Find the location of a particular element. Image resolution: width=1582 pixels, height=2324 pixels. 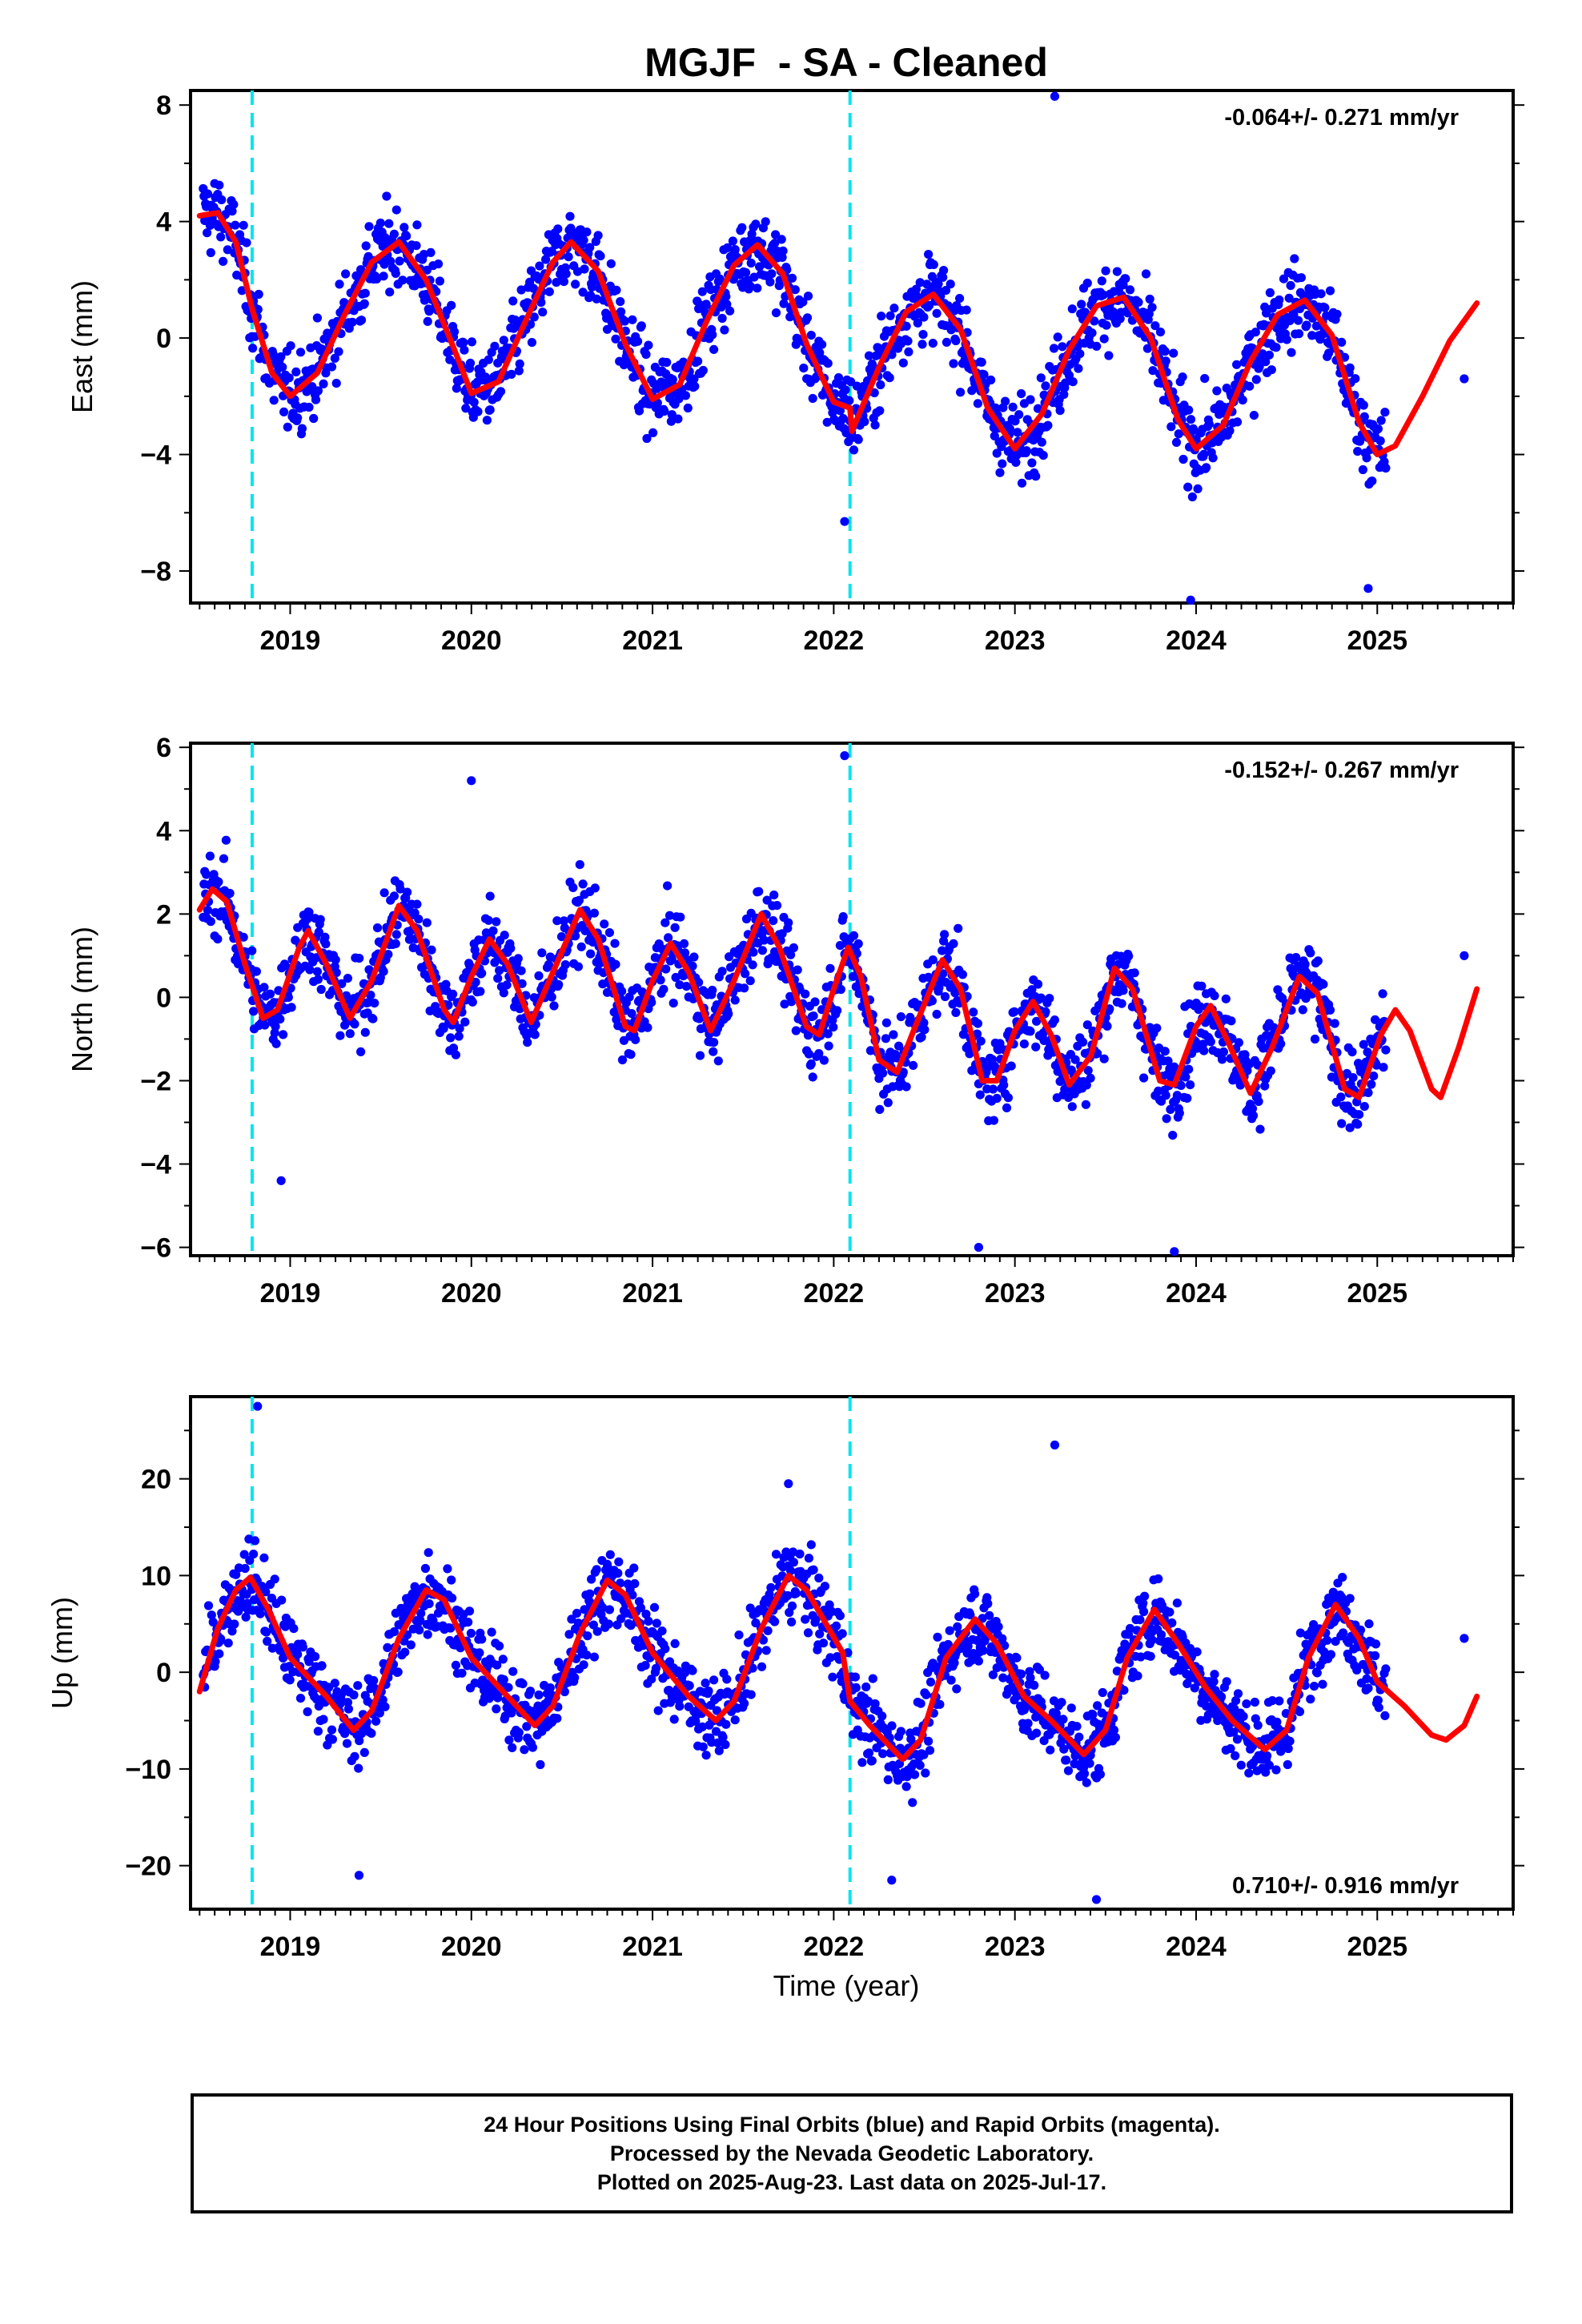

chart-title: MGJF - SA - Cleaned is located at coordinates (846, 62).